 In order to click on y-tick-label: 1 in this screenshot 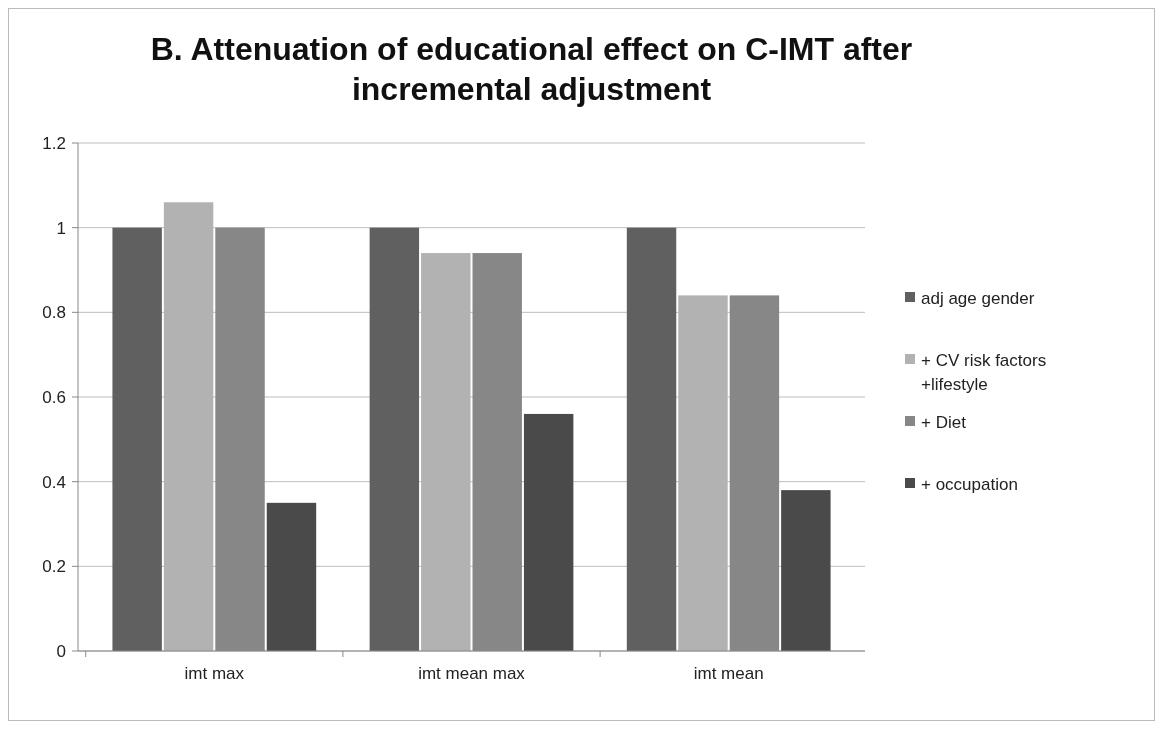, I will do `click(61, 228)`.